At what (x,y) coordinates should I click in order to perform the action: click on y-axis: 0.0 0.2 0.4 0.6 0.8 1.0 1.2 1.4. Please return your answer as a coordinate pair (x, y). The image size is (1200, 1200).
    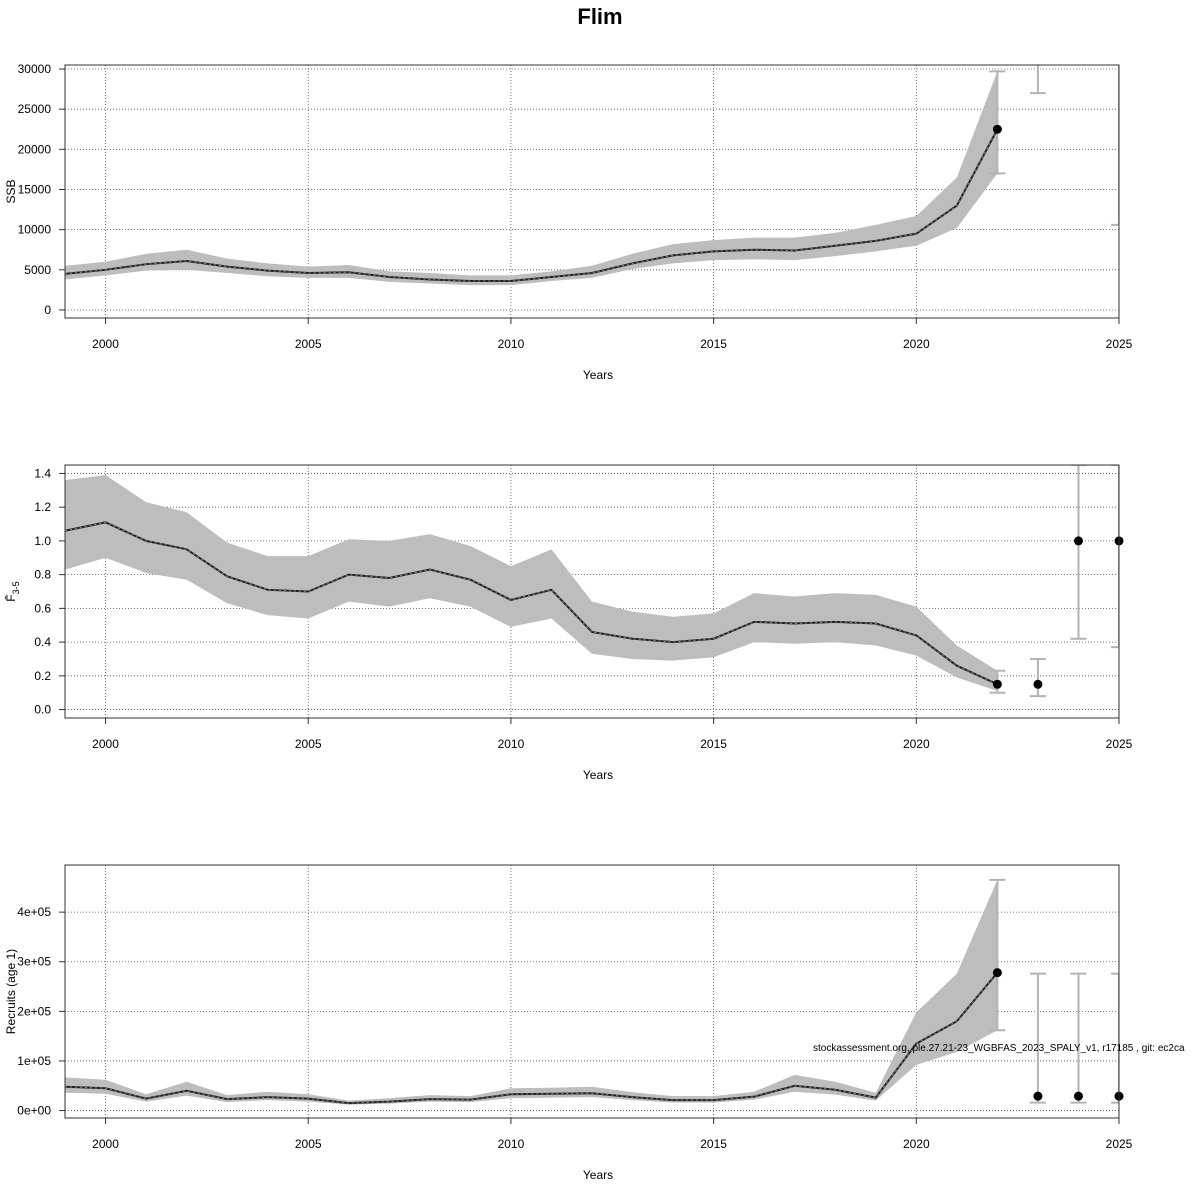
    Looking at the image, I should click on (49, 591).